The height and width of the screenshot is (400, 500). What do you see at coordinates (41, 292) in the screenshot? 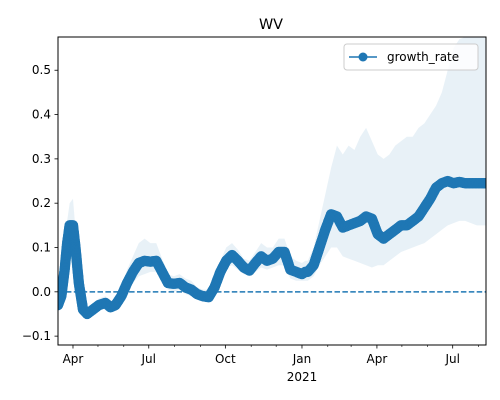
I see `y-tick-label: 0.0` at bounding box center [41, 292].